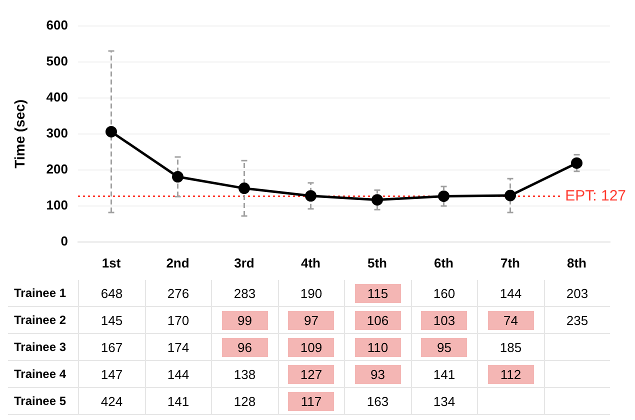 The image size is (635, 420). I want to click on x-tick-label: 2nd, so click(178, 262).